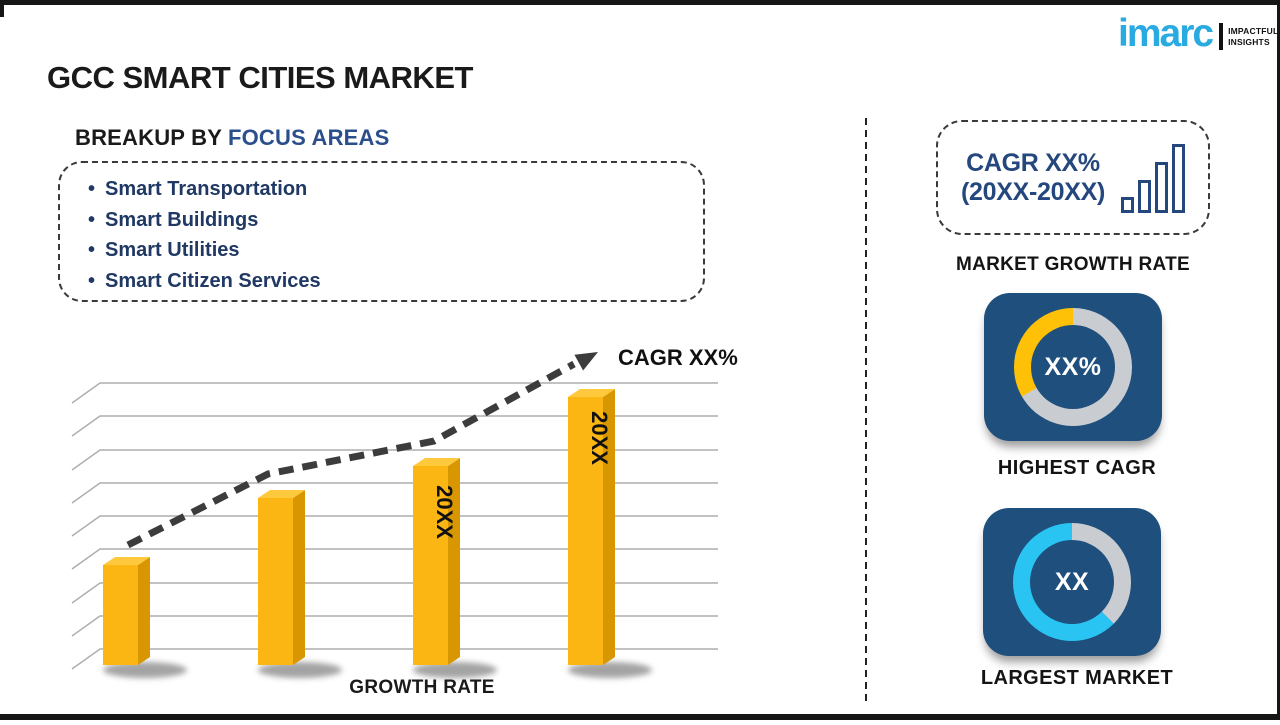 The width and height of the screenshot is (1280, 725). Describe the element at coordinates (866, 410) in the screenshot. I see `section-divider` at that location.